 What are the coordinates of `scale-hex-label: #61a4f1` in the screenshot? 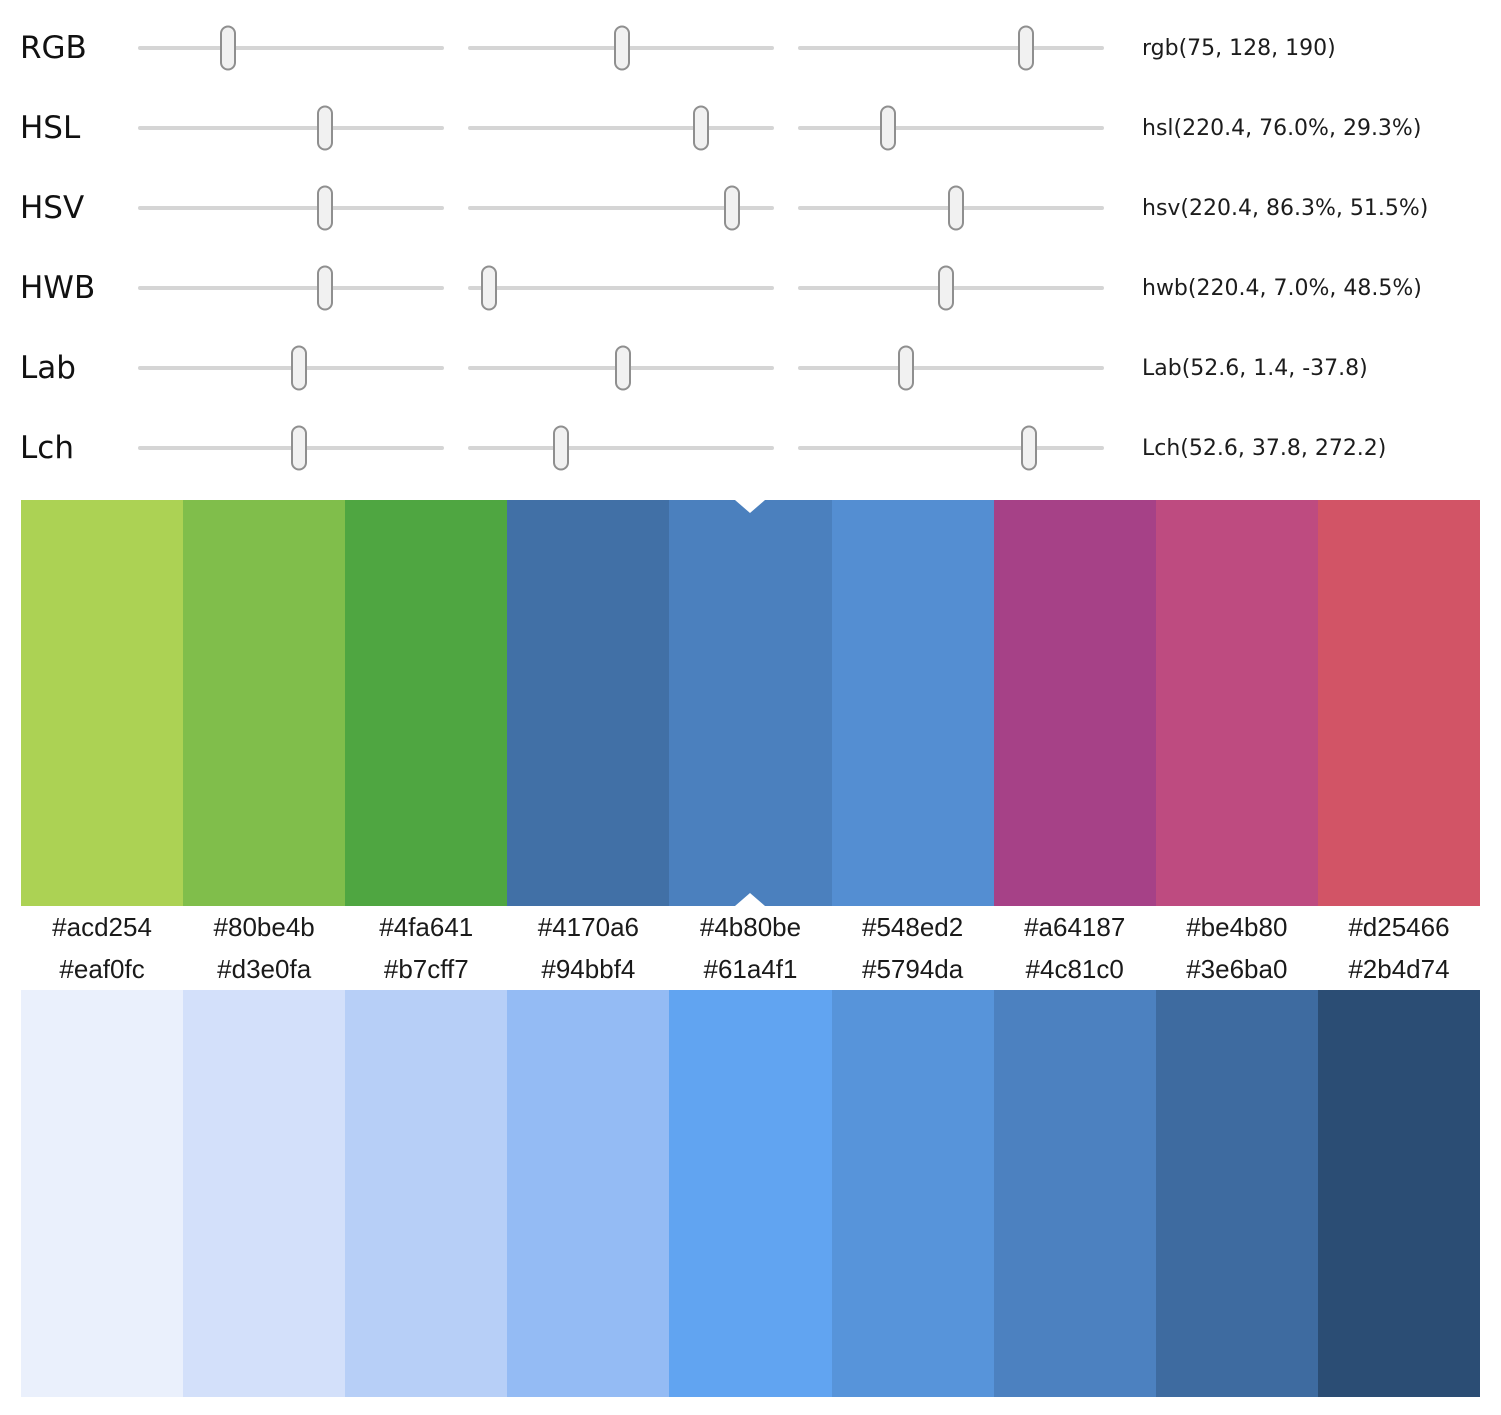 It's located at (750, 969).